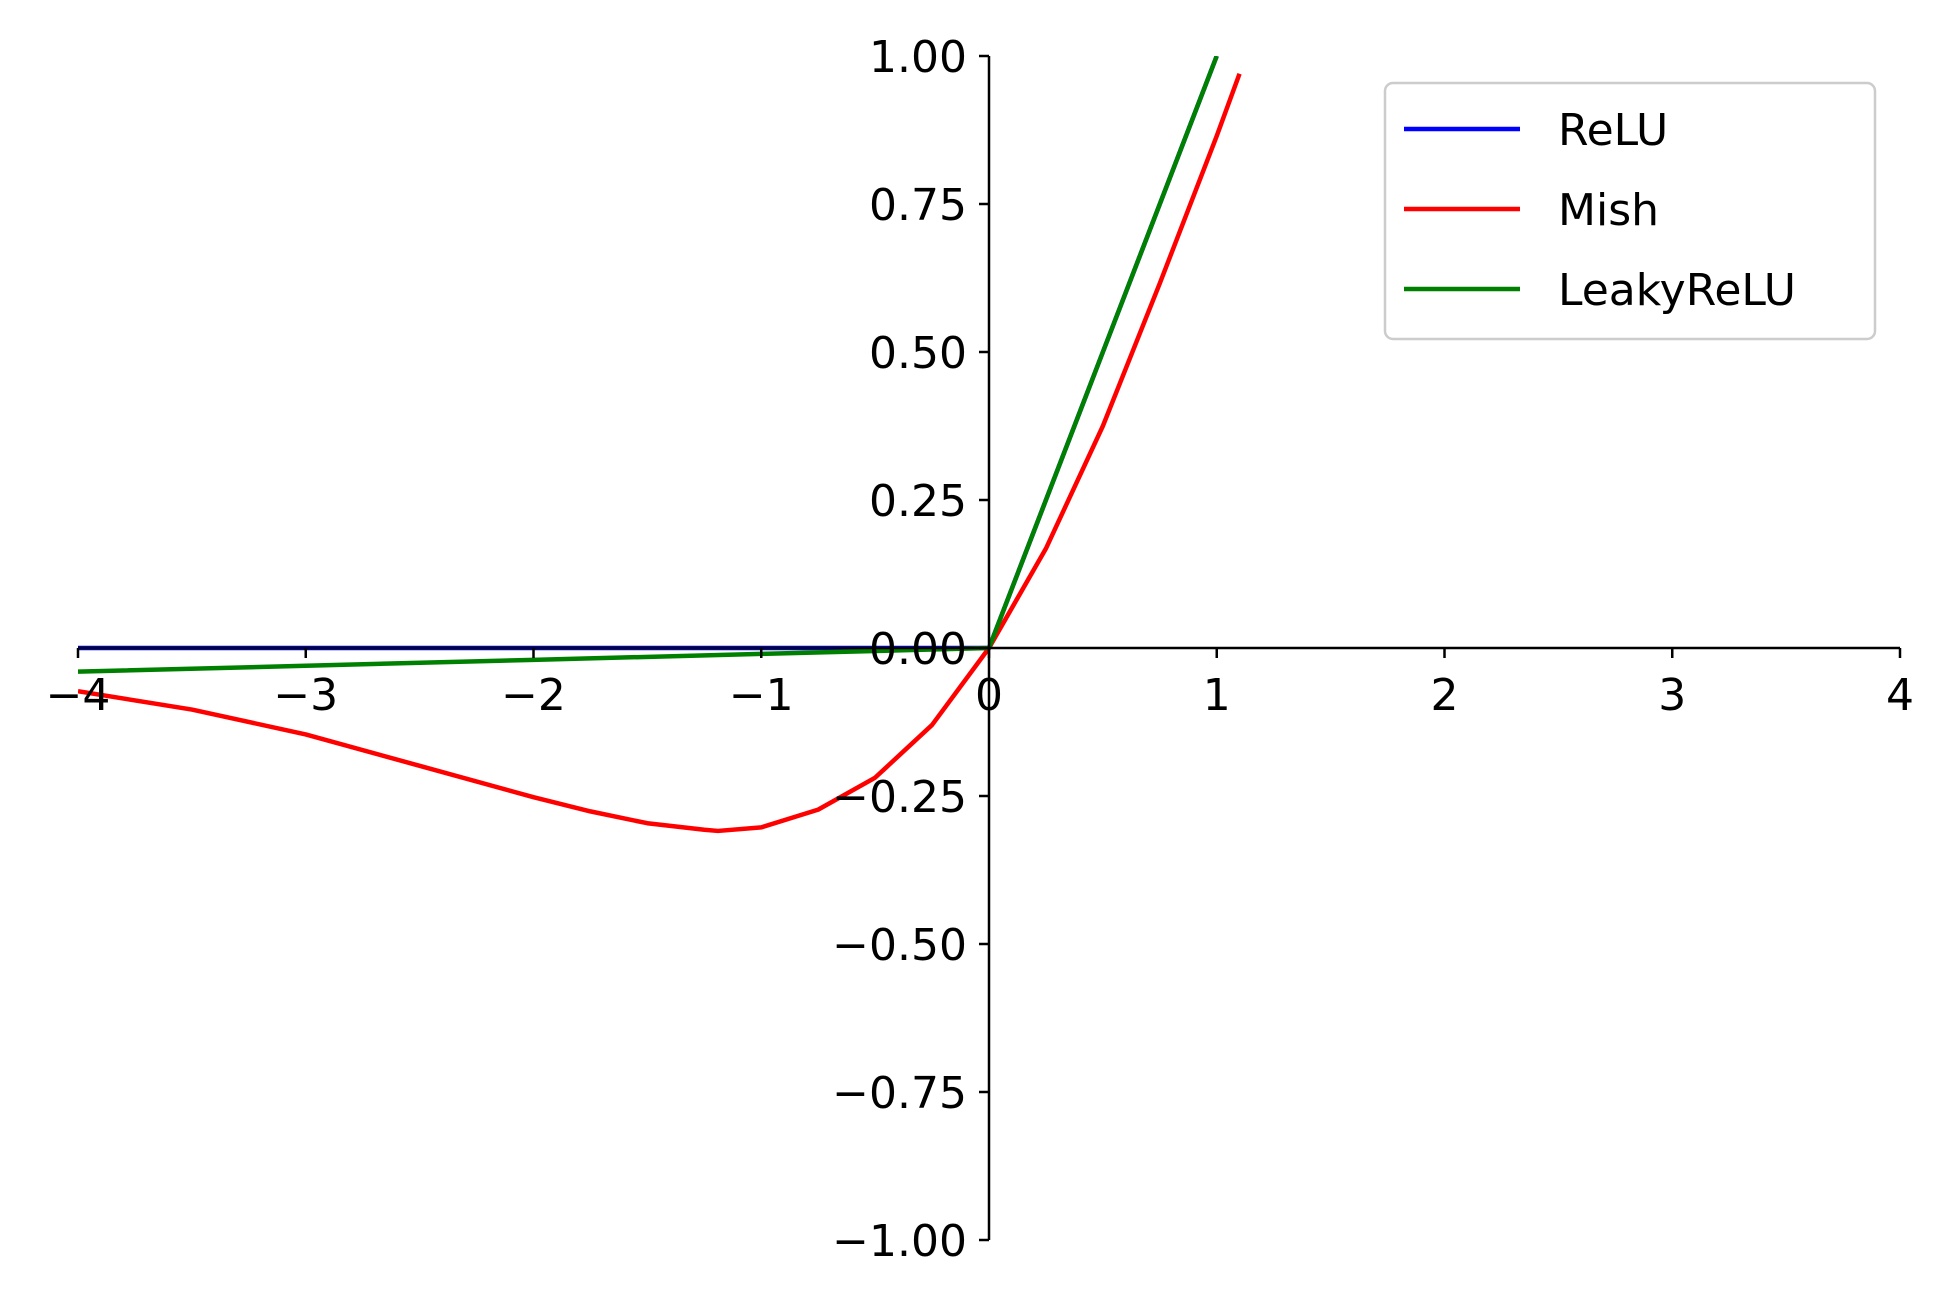  What do you see at coordinates (918, 501) in the screenshot?
I see `y-tick-label: 0.25` at bounding box center [918, 501].